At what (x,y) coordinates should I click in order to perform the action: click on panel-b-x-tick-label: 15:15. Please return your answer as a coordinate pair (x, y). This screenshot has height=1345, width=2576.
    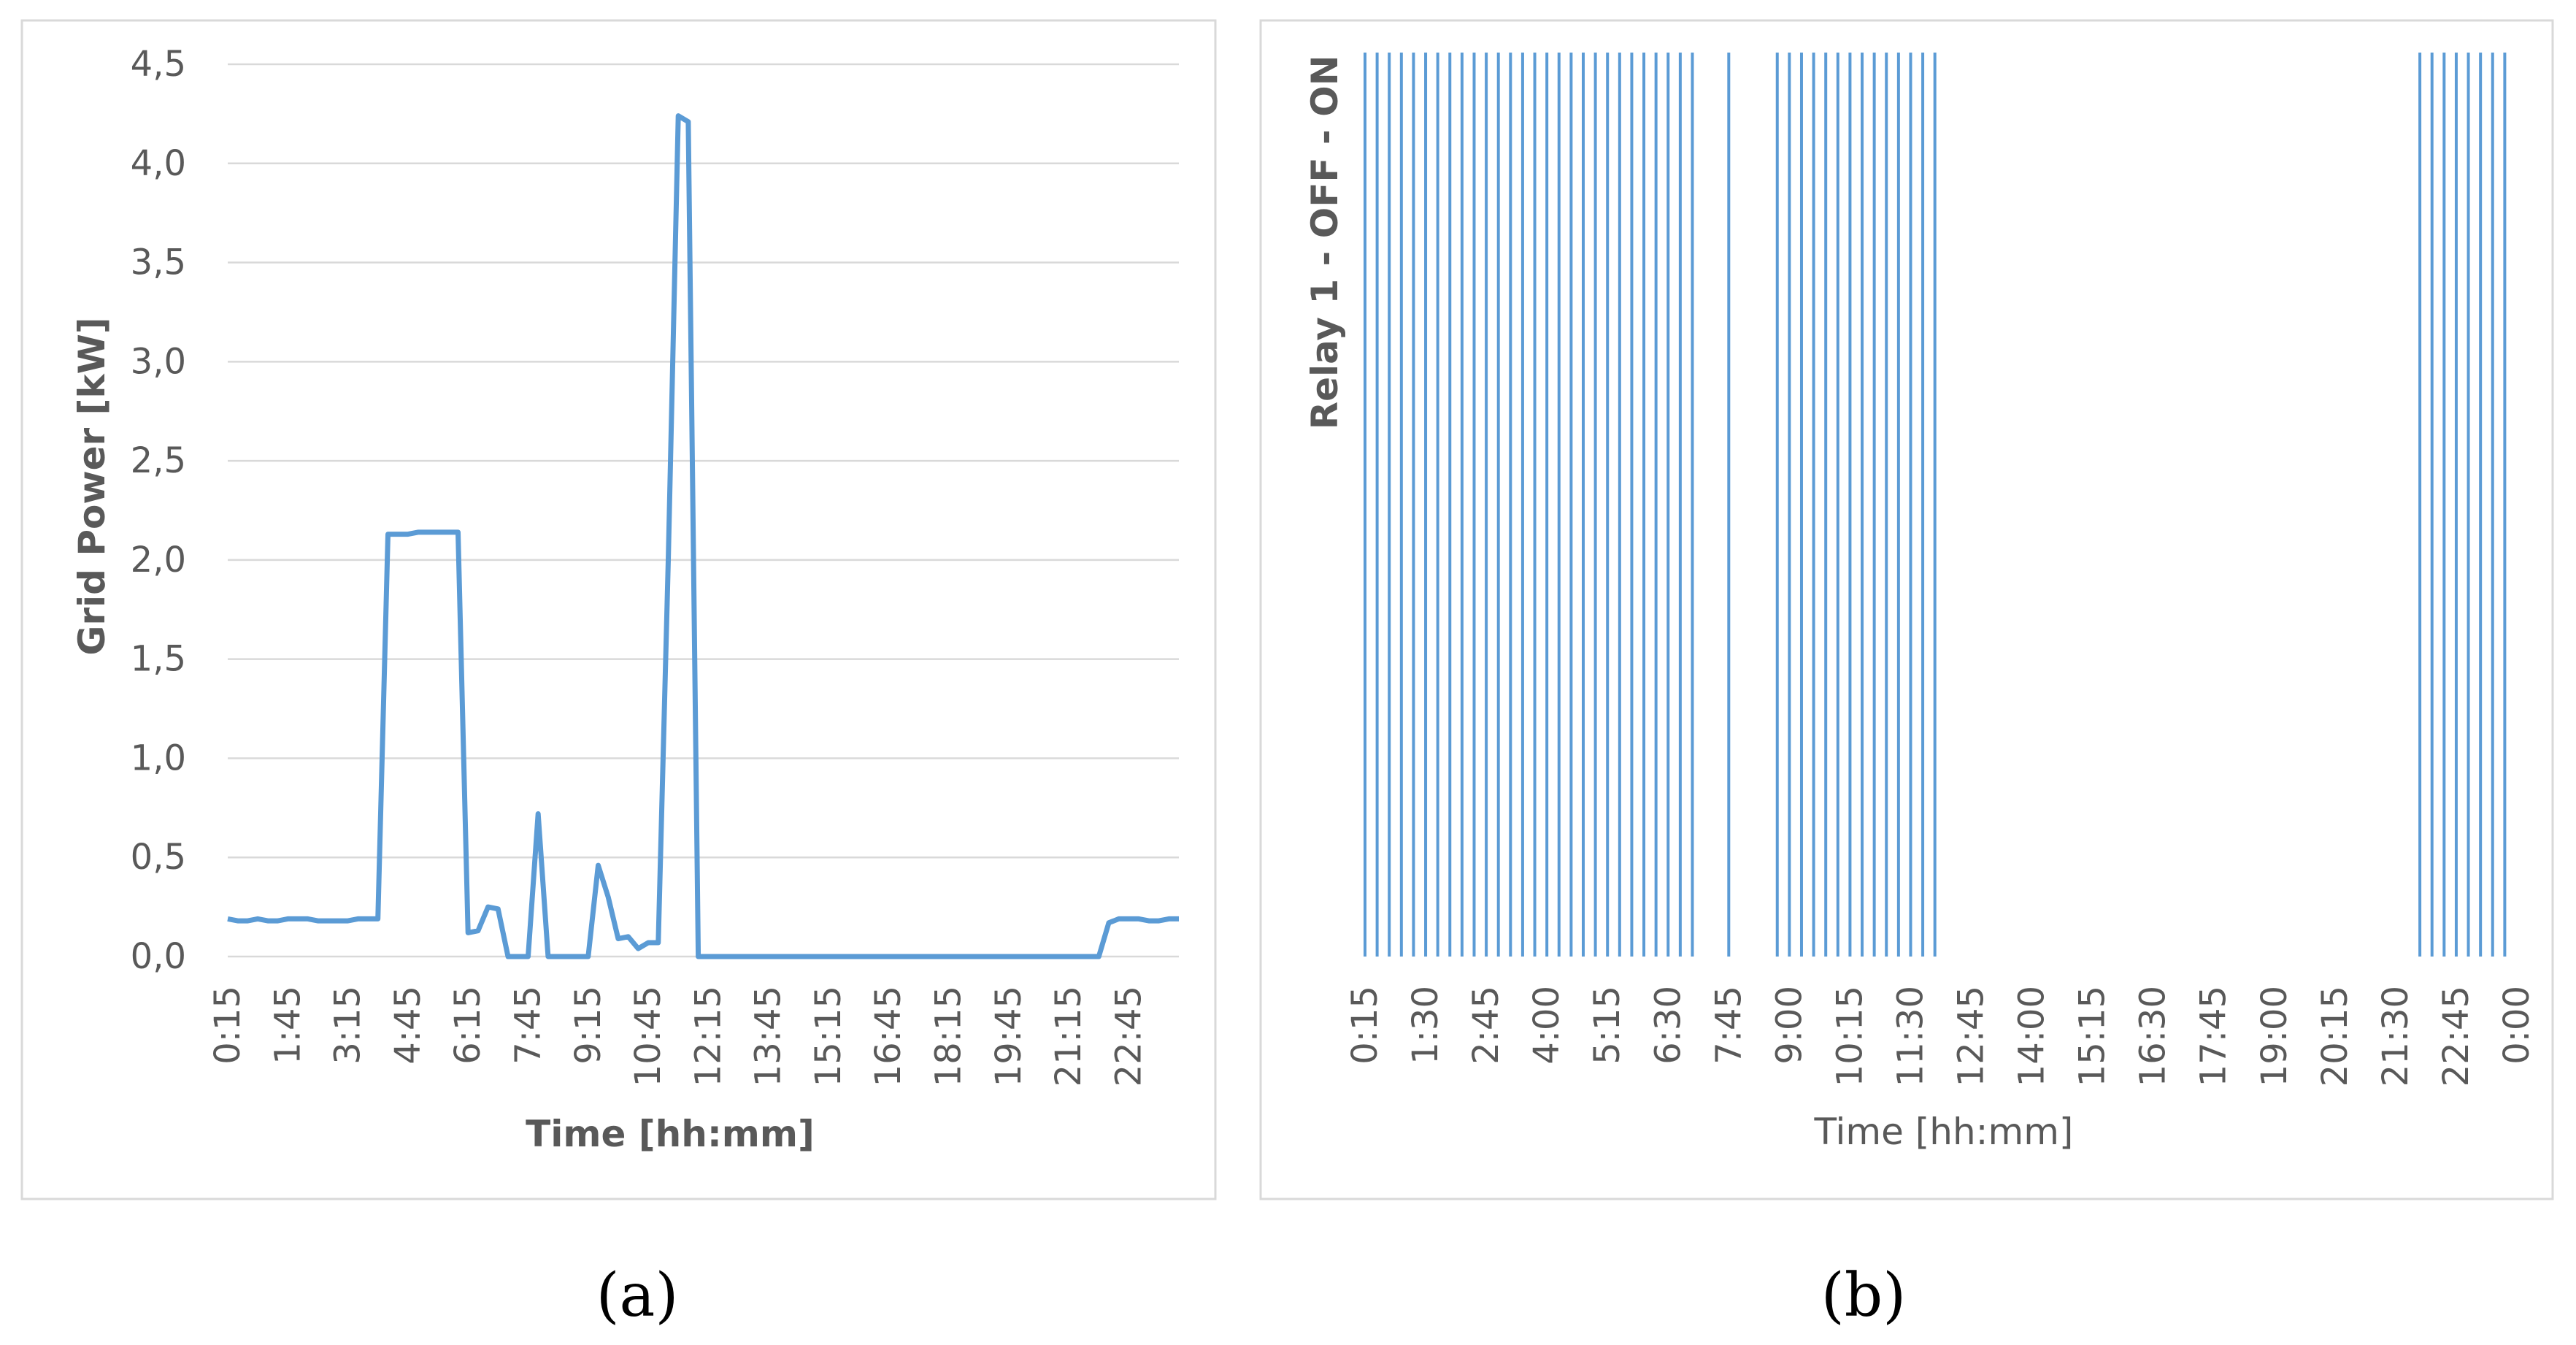
    Looking at the image, I should click on (2092, 1036).